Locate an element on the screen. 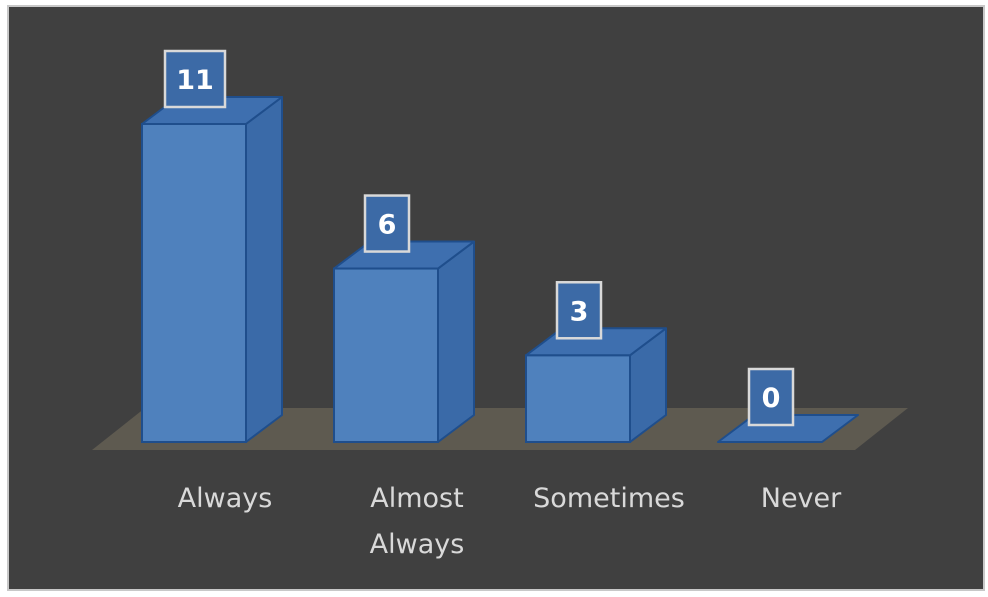 The width and height of the screenshot is (988, 597). data-label-value: 11 is located at coordinates (195, 80).